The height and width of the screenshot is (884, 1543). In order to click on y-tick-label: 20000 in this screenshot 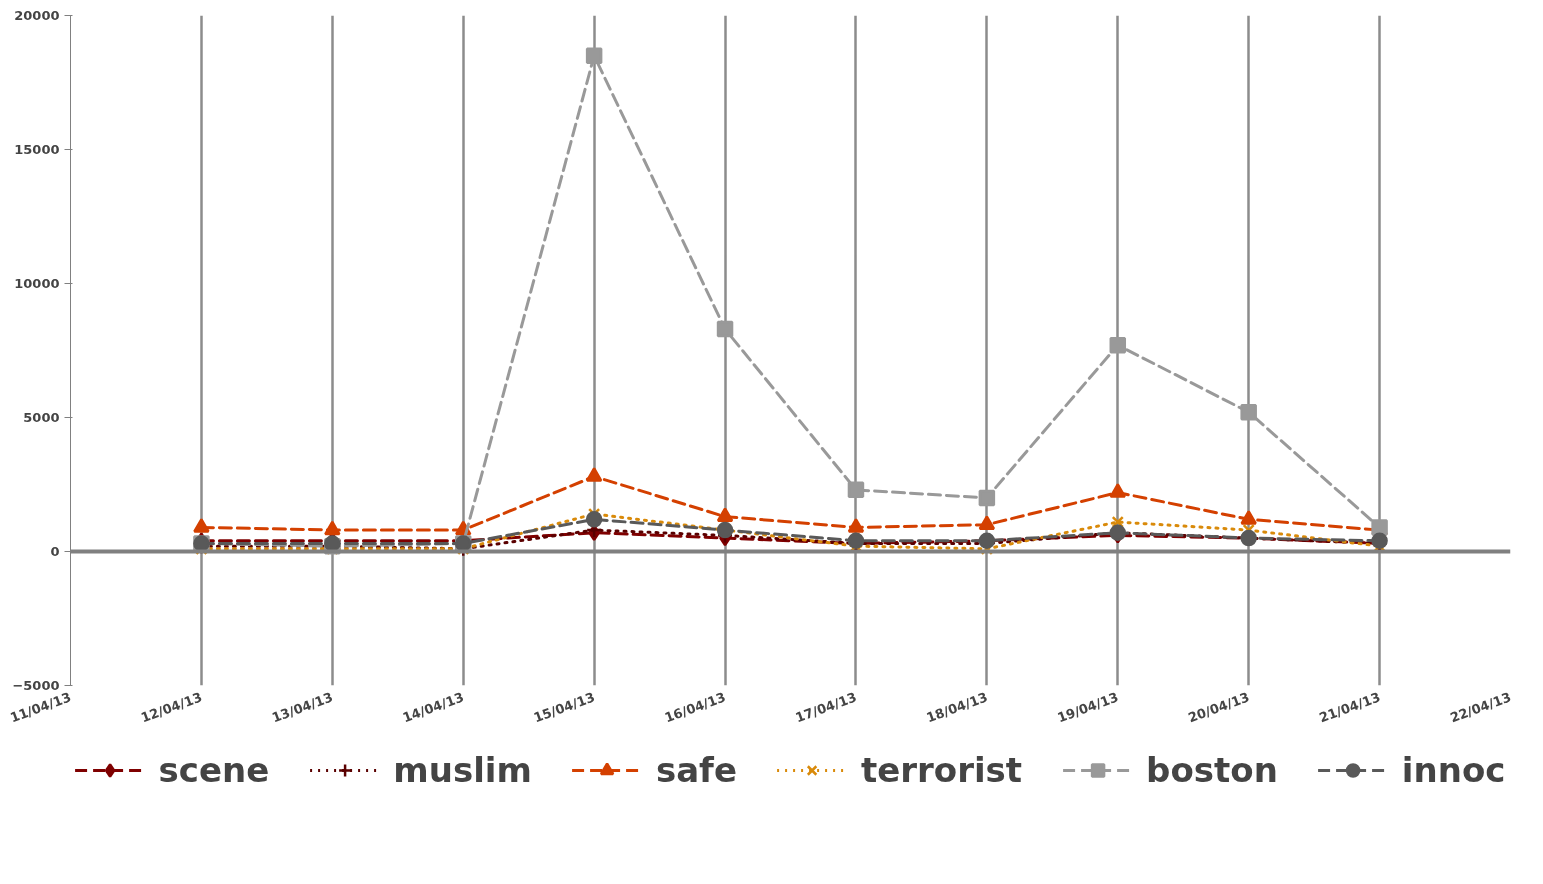, I will do `click(37, 15)`.